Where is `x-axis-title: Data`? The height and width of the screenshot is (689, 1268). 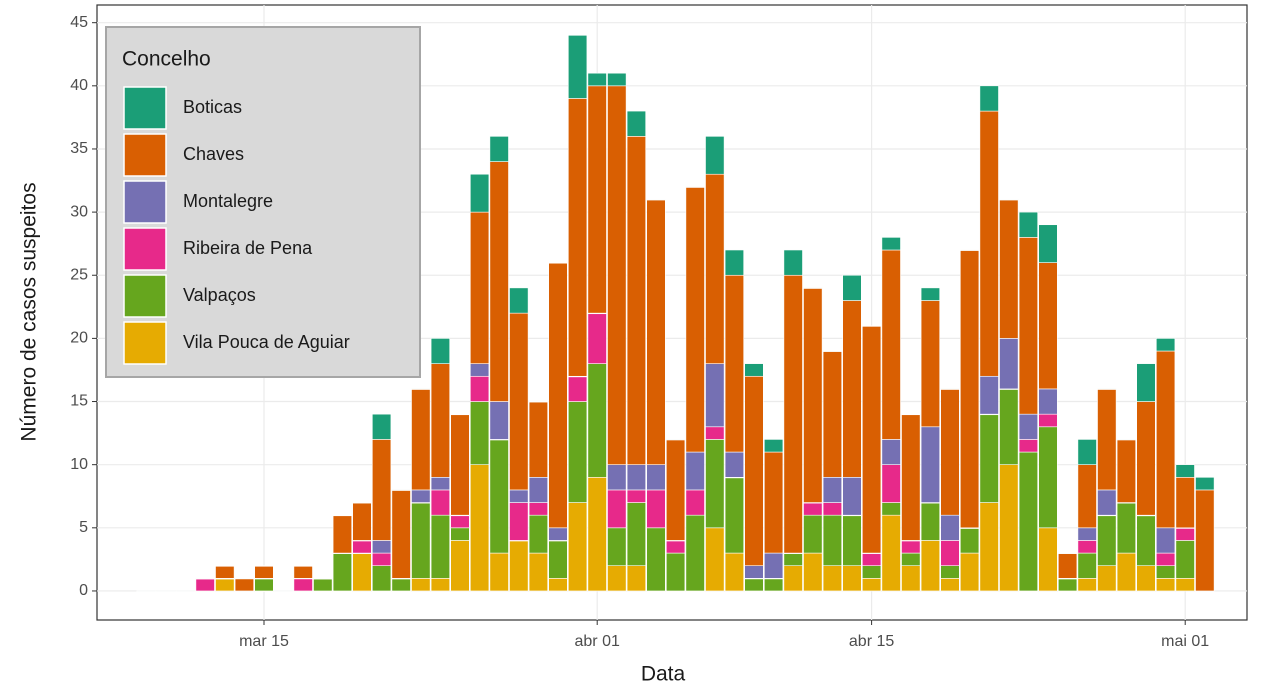
x-axis-title: Data is located at coordinates (663, 674).